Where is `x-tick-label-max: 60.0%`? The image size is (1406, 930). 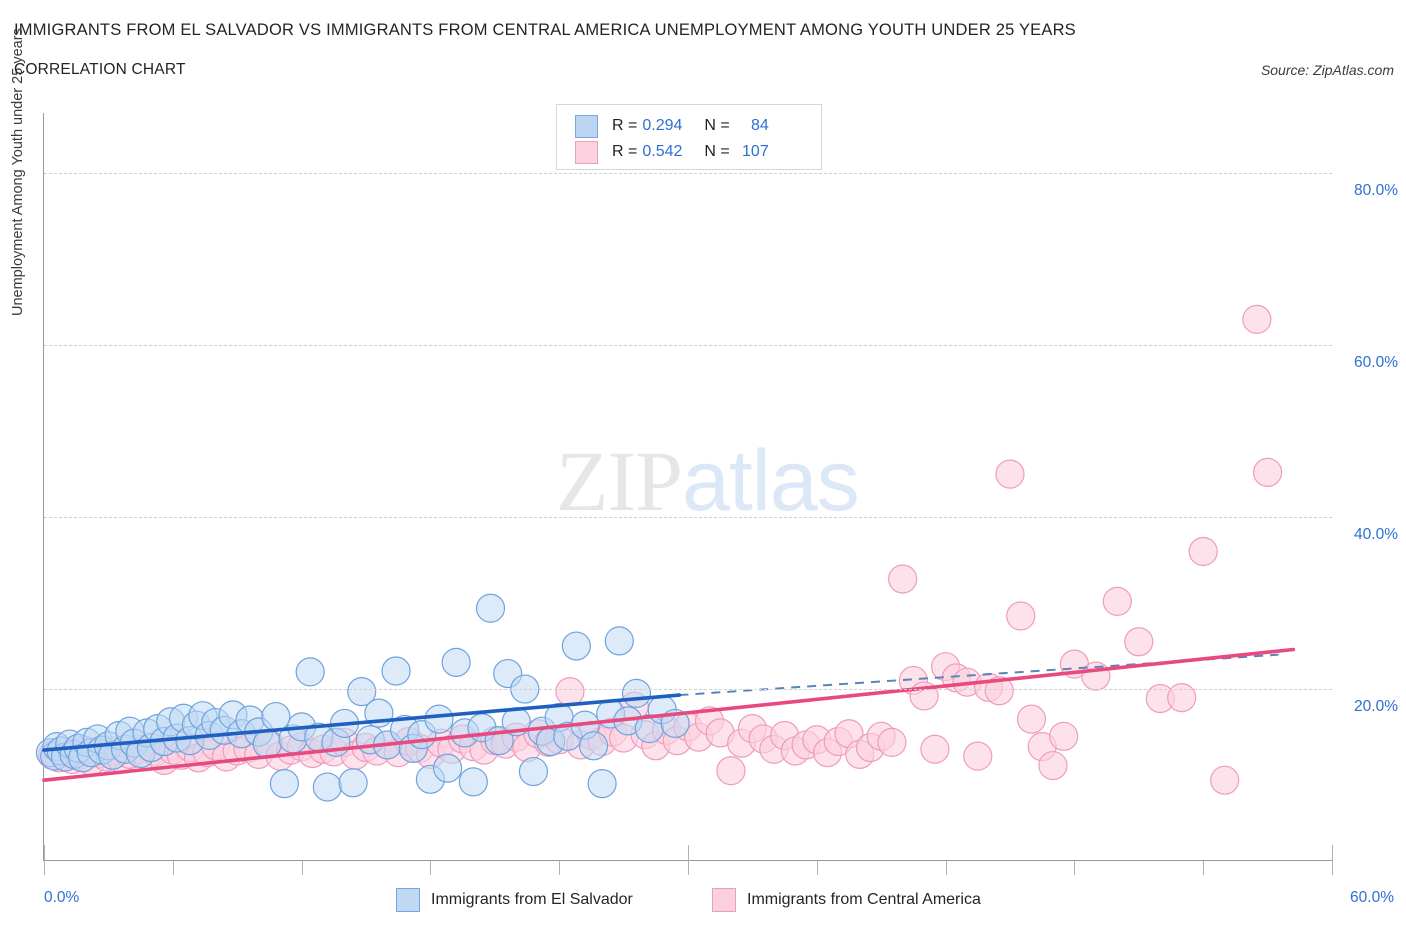 x-tick-label-max: 60.0% is located at coordinates (1372, 897).